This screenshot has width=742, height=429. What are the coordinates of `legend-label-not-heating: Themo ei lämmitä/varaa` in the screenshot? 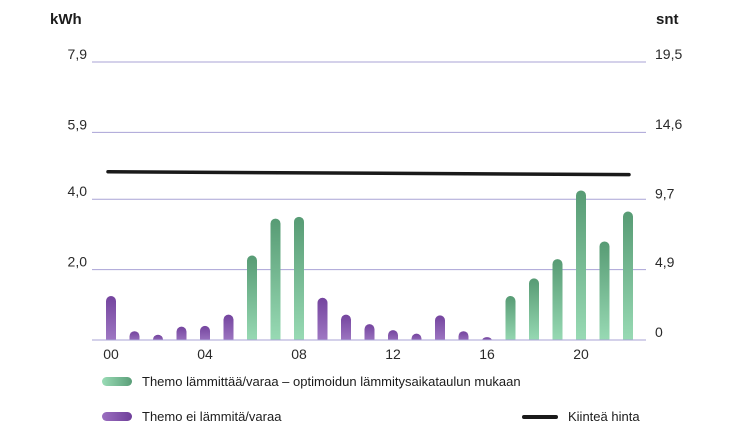 It's located at (212, 416).